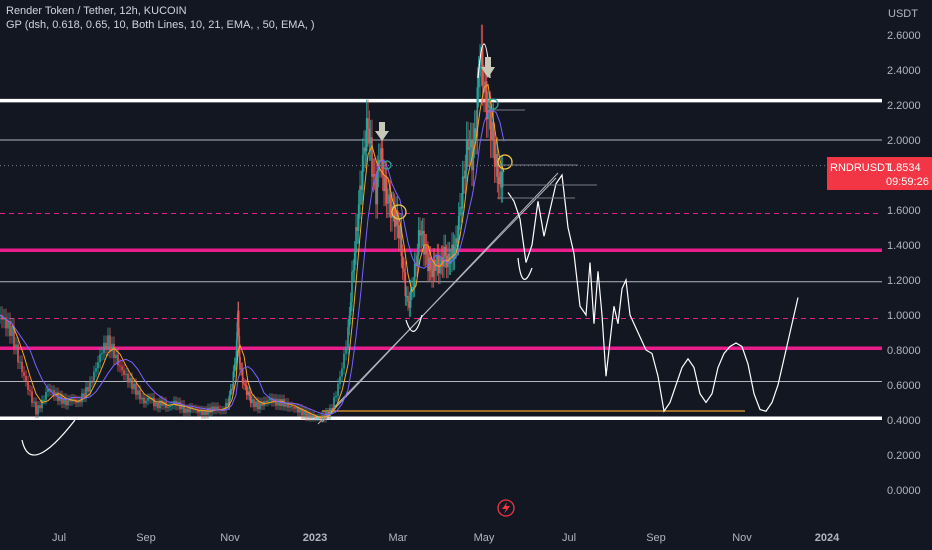 This screenshot has height=550, width=932. What do you see at coordinates (506, 508) in the screenshot?
I see `lightning-icon` at bounding box center [506, 508].